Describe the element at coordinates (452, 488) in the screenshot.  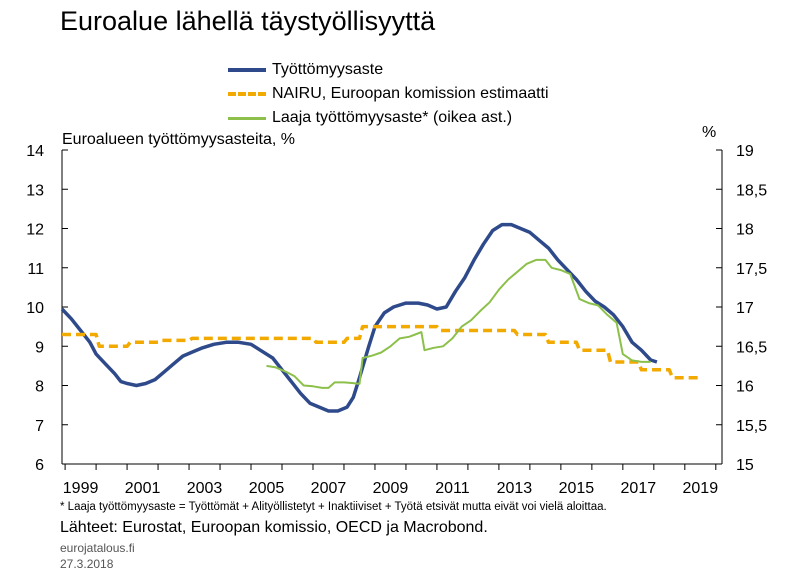
I see `x-tick-label: 2011` at that location.